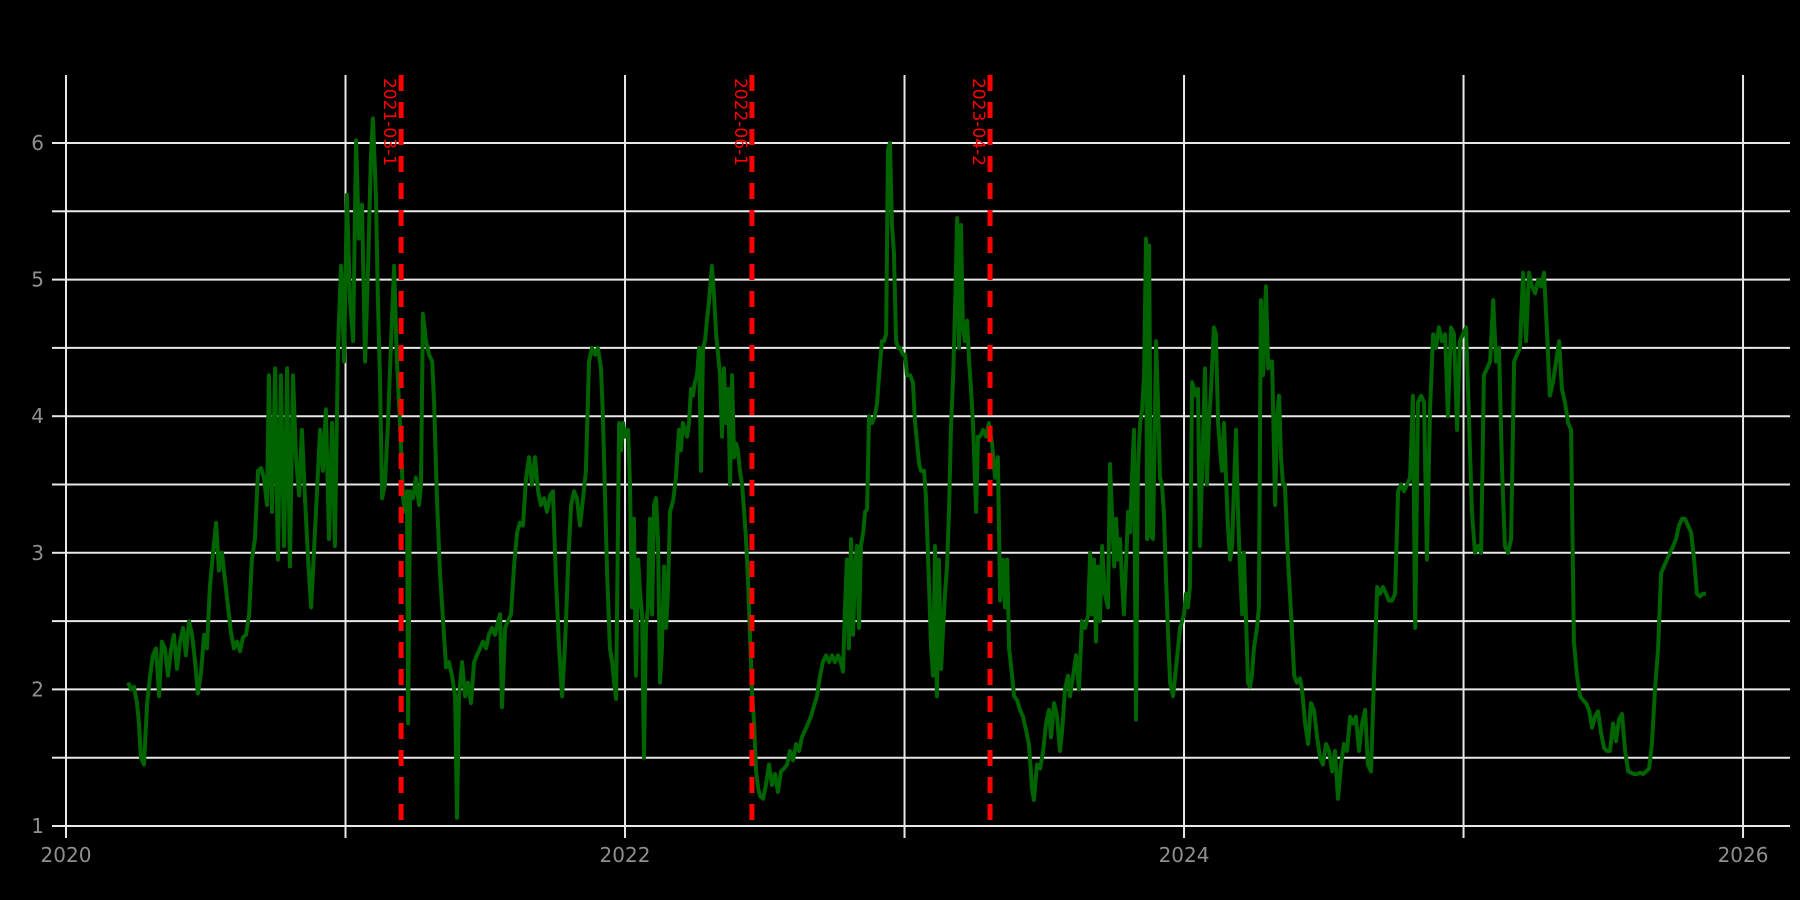 This screenshot has height=900, width=1800. What do you see at coordinates (37, 143) in the screenshot?
I see `y-tick-label: 6` at bounding box center [37, 143].